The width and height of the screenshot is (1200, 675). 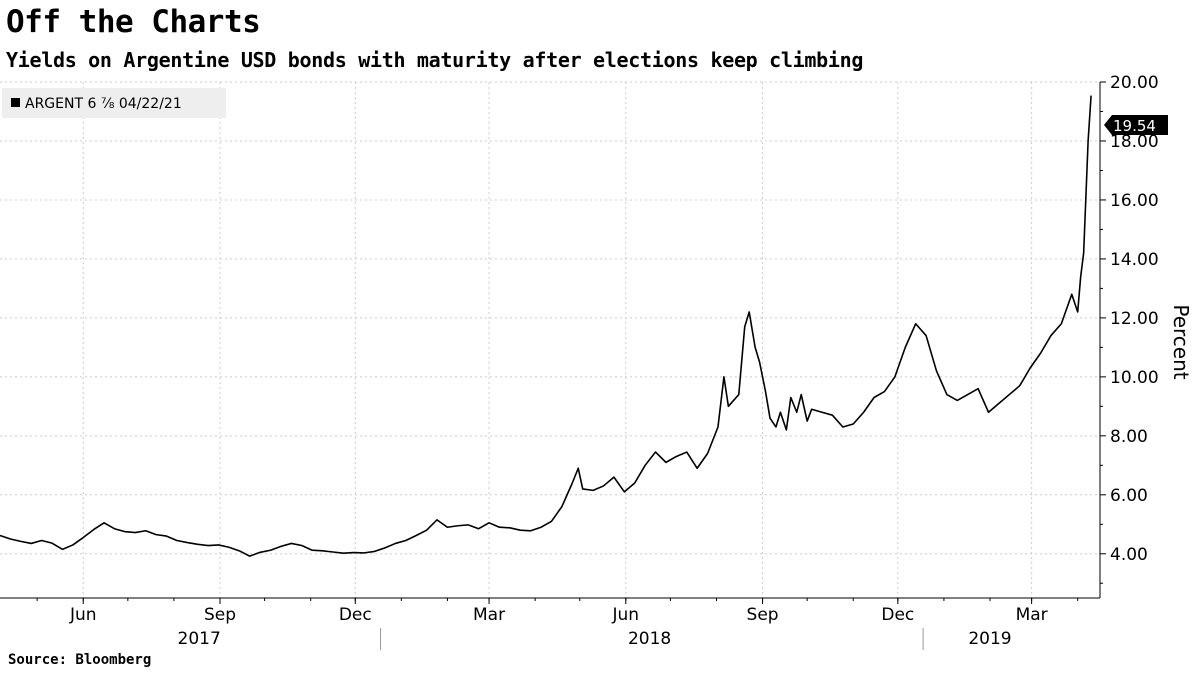 I want to click on y-tick-label: 16.00, so click(x=1134, y=201).